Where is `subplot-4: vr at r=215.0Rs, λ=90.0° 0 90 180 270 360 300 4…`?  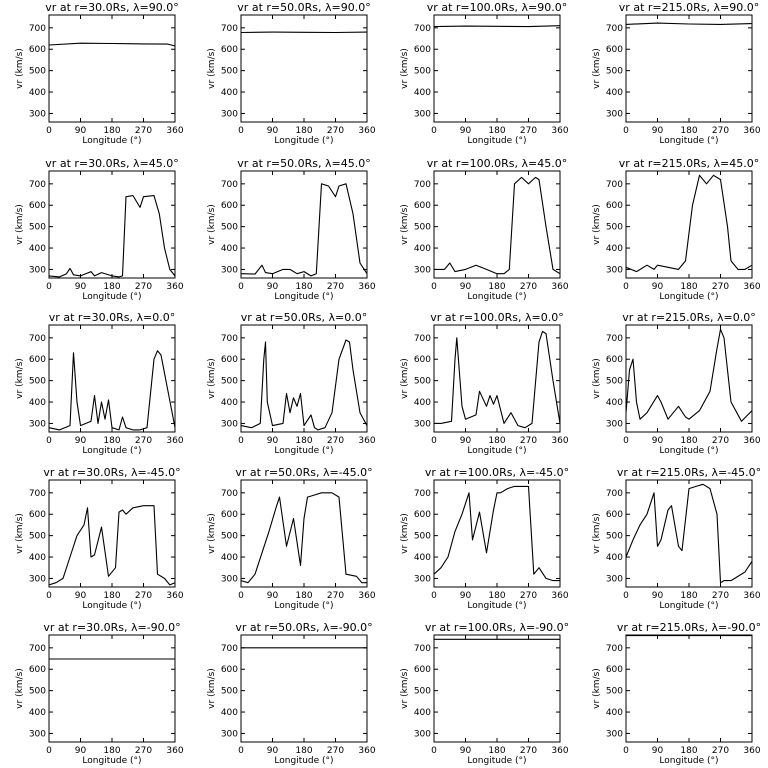 subplot-4: vr at r=215.0Rs, λ=90.0° 0 90 180 270 360 300 4… is located at coordinates (676, 73).